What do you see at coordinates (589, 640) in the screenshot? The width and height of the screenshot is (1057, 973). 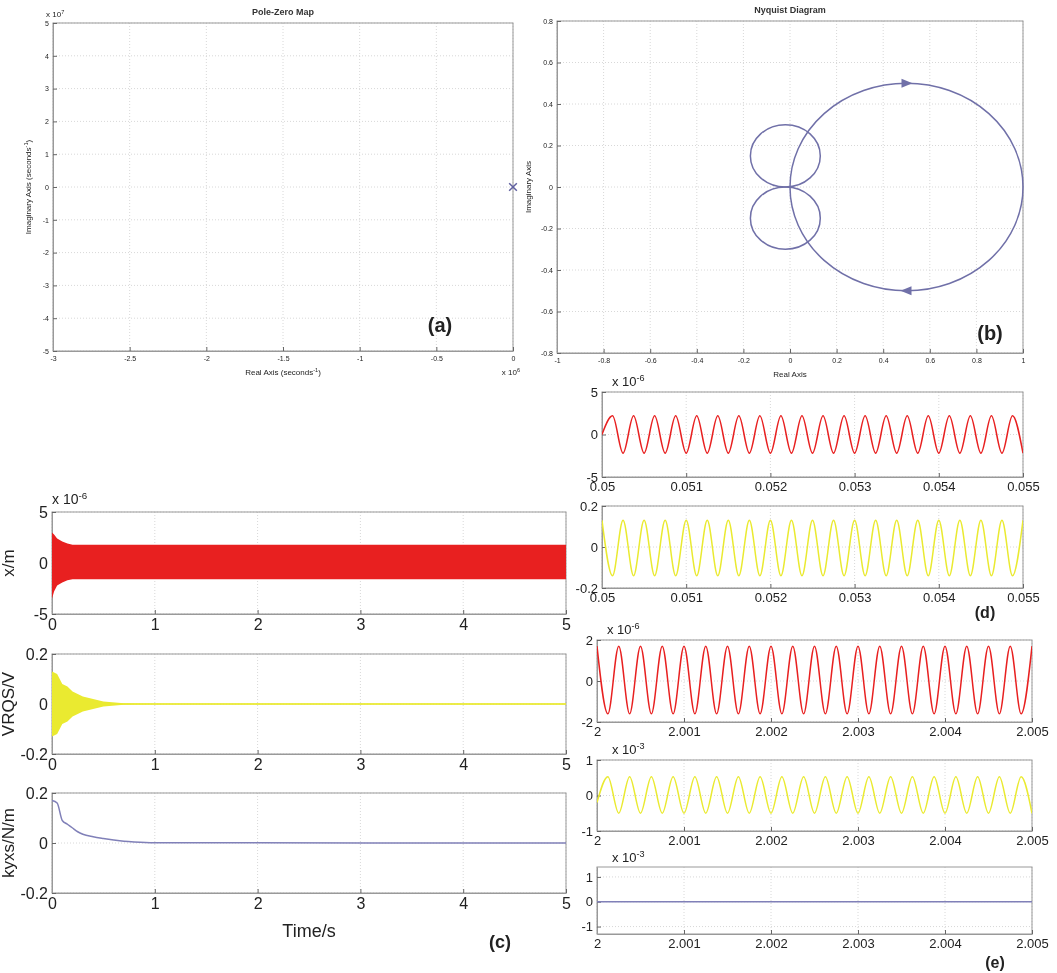 I see `y-tick-label: 2` at bounding box center [589, 640].